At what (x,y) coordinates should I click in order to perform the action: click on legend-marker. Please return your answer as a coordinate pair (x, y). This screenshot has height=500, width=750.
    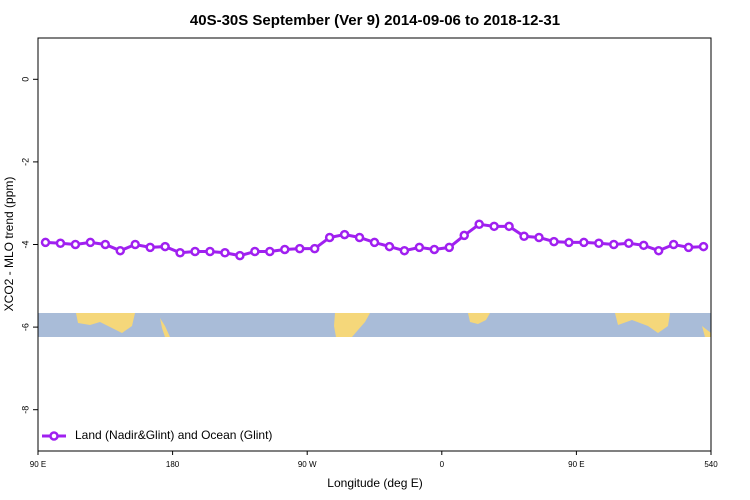
    Looking at the image, I should click on (54, 436).